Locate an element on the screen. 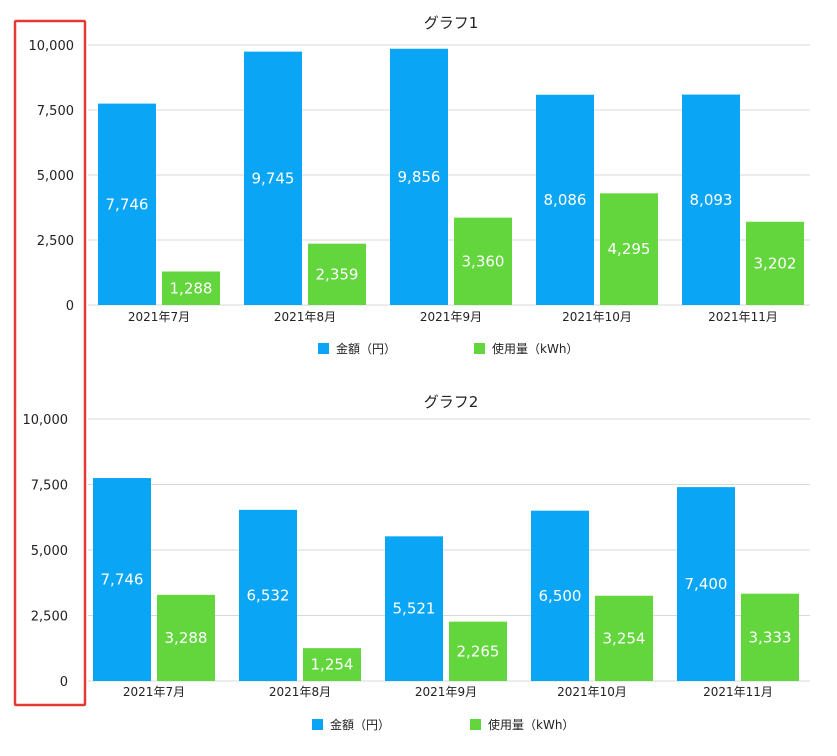 The height and width of the screenshot is (756, 837). data-label: 9,856 is located at coordinates (419, 177).